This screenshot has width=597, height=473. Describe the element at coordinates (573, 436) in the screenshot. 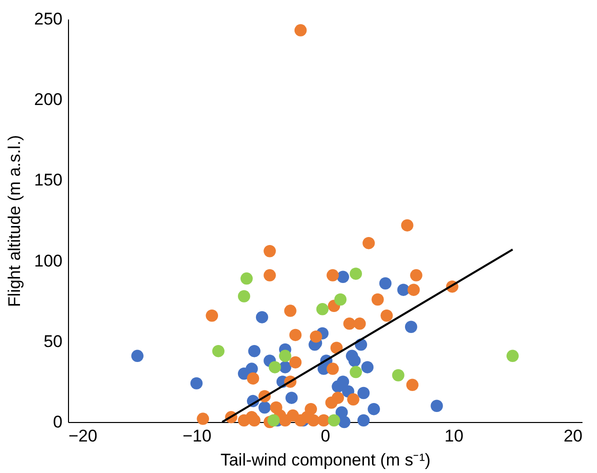

I see `x-tick-label: 20` at that location.